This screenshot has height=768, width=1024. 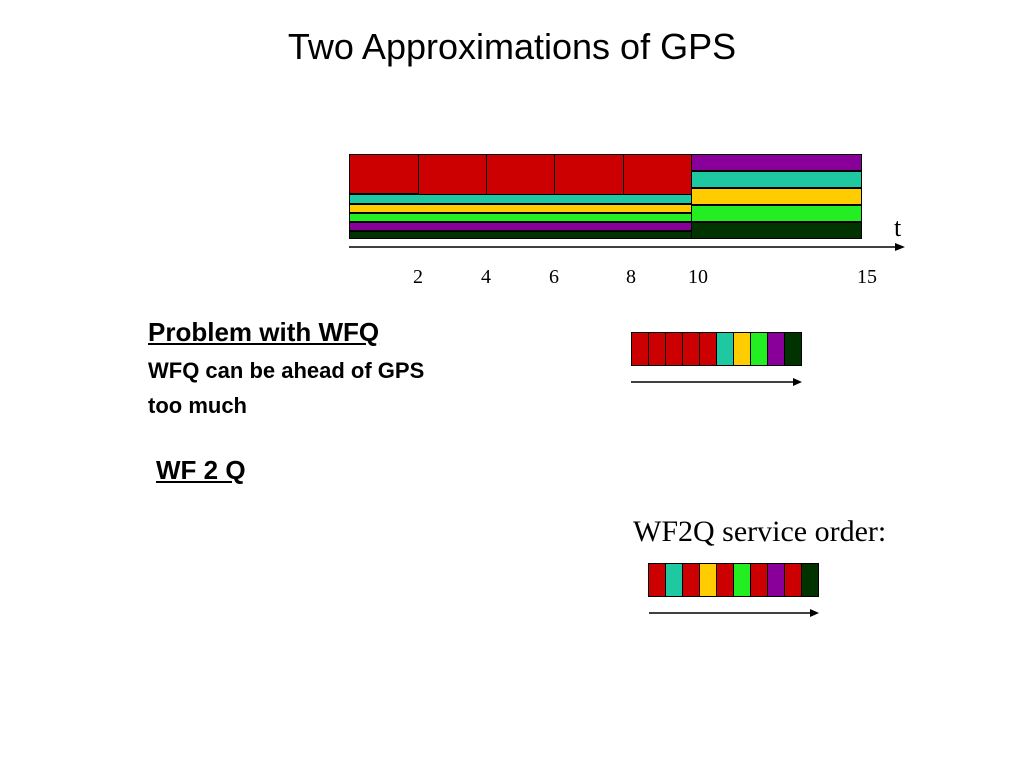 What do you see at coordinates (418, 277) in the screenshot?
I see `tick-label: 2` at bounding box center [418, 277].